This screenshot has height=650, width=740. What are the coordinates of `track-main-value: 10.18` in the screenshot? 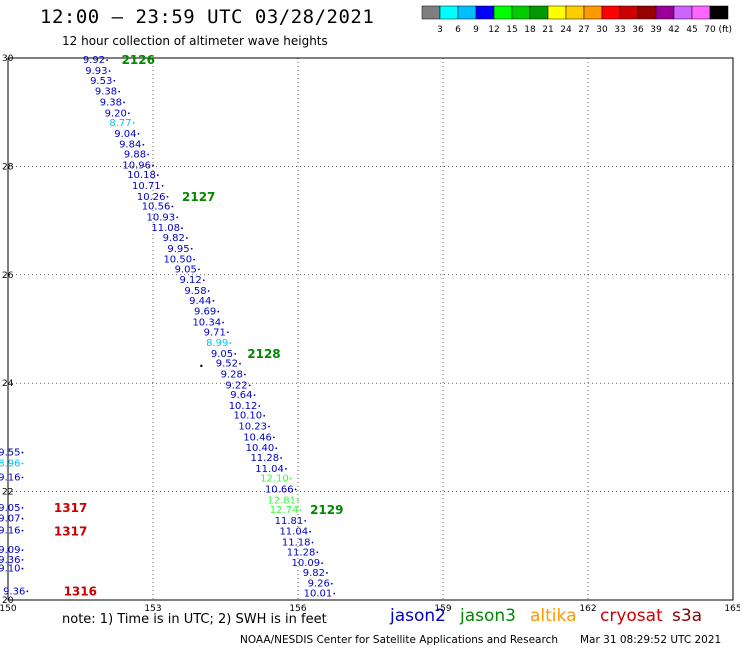 It's located at (141, 175).